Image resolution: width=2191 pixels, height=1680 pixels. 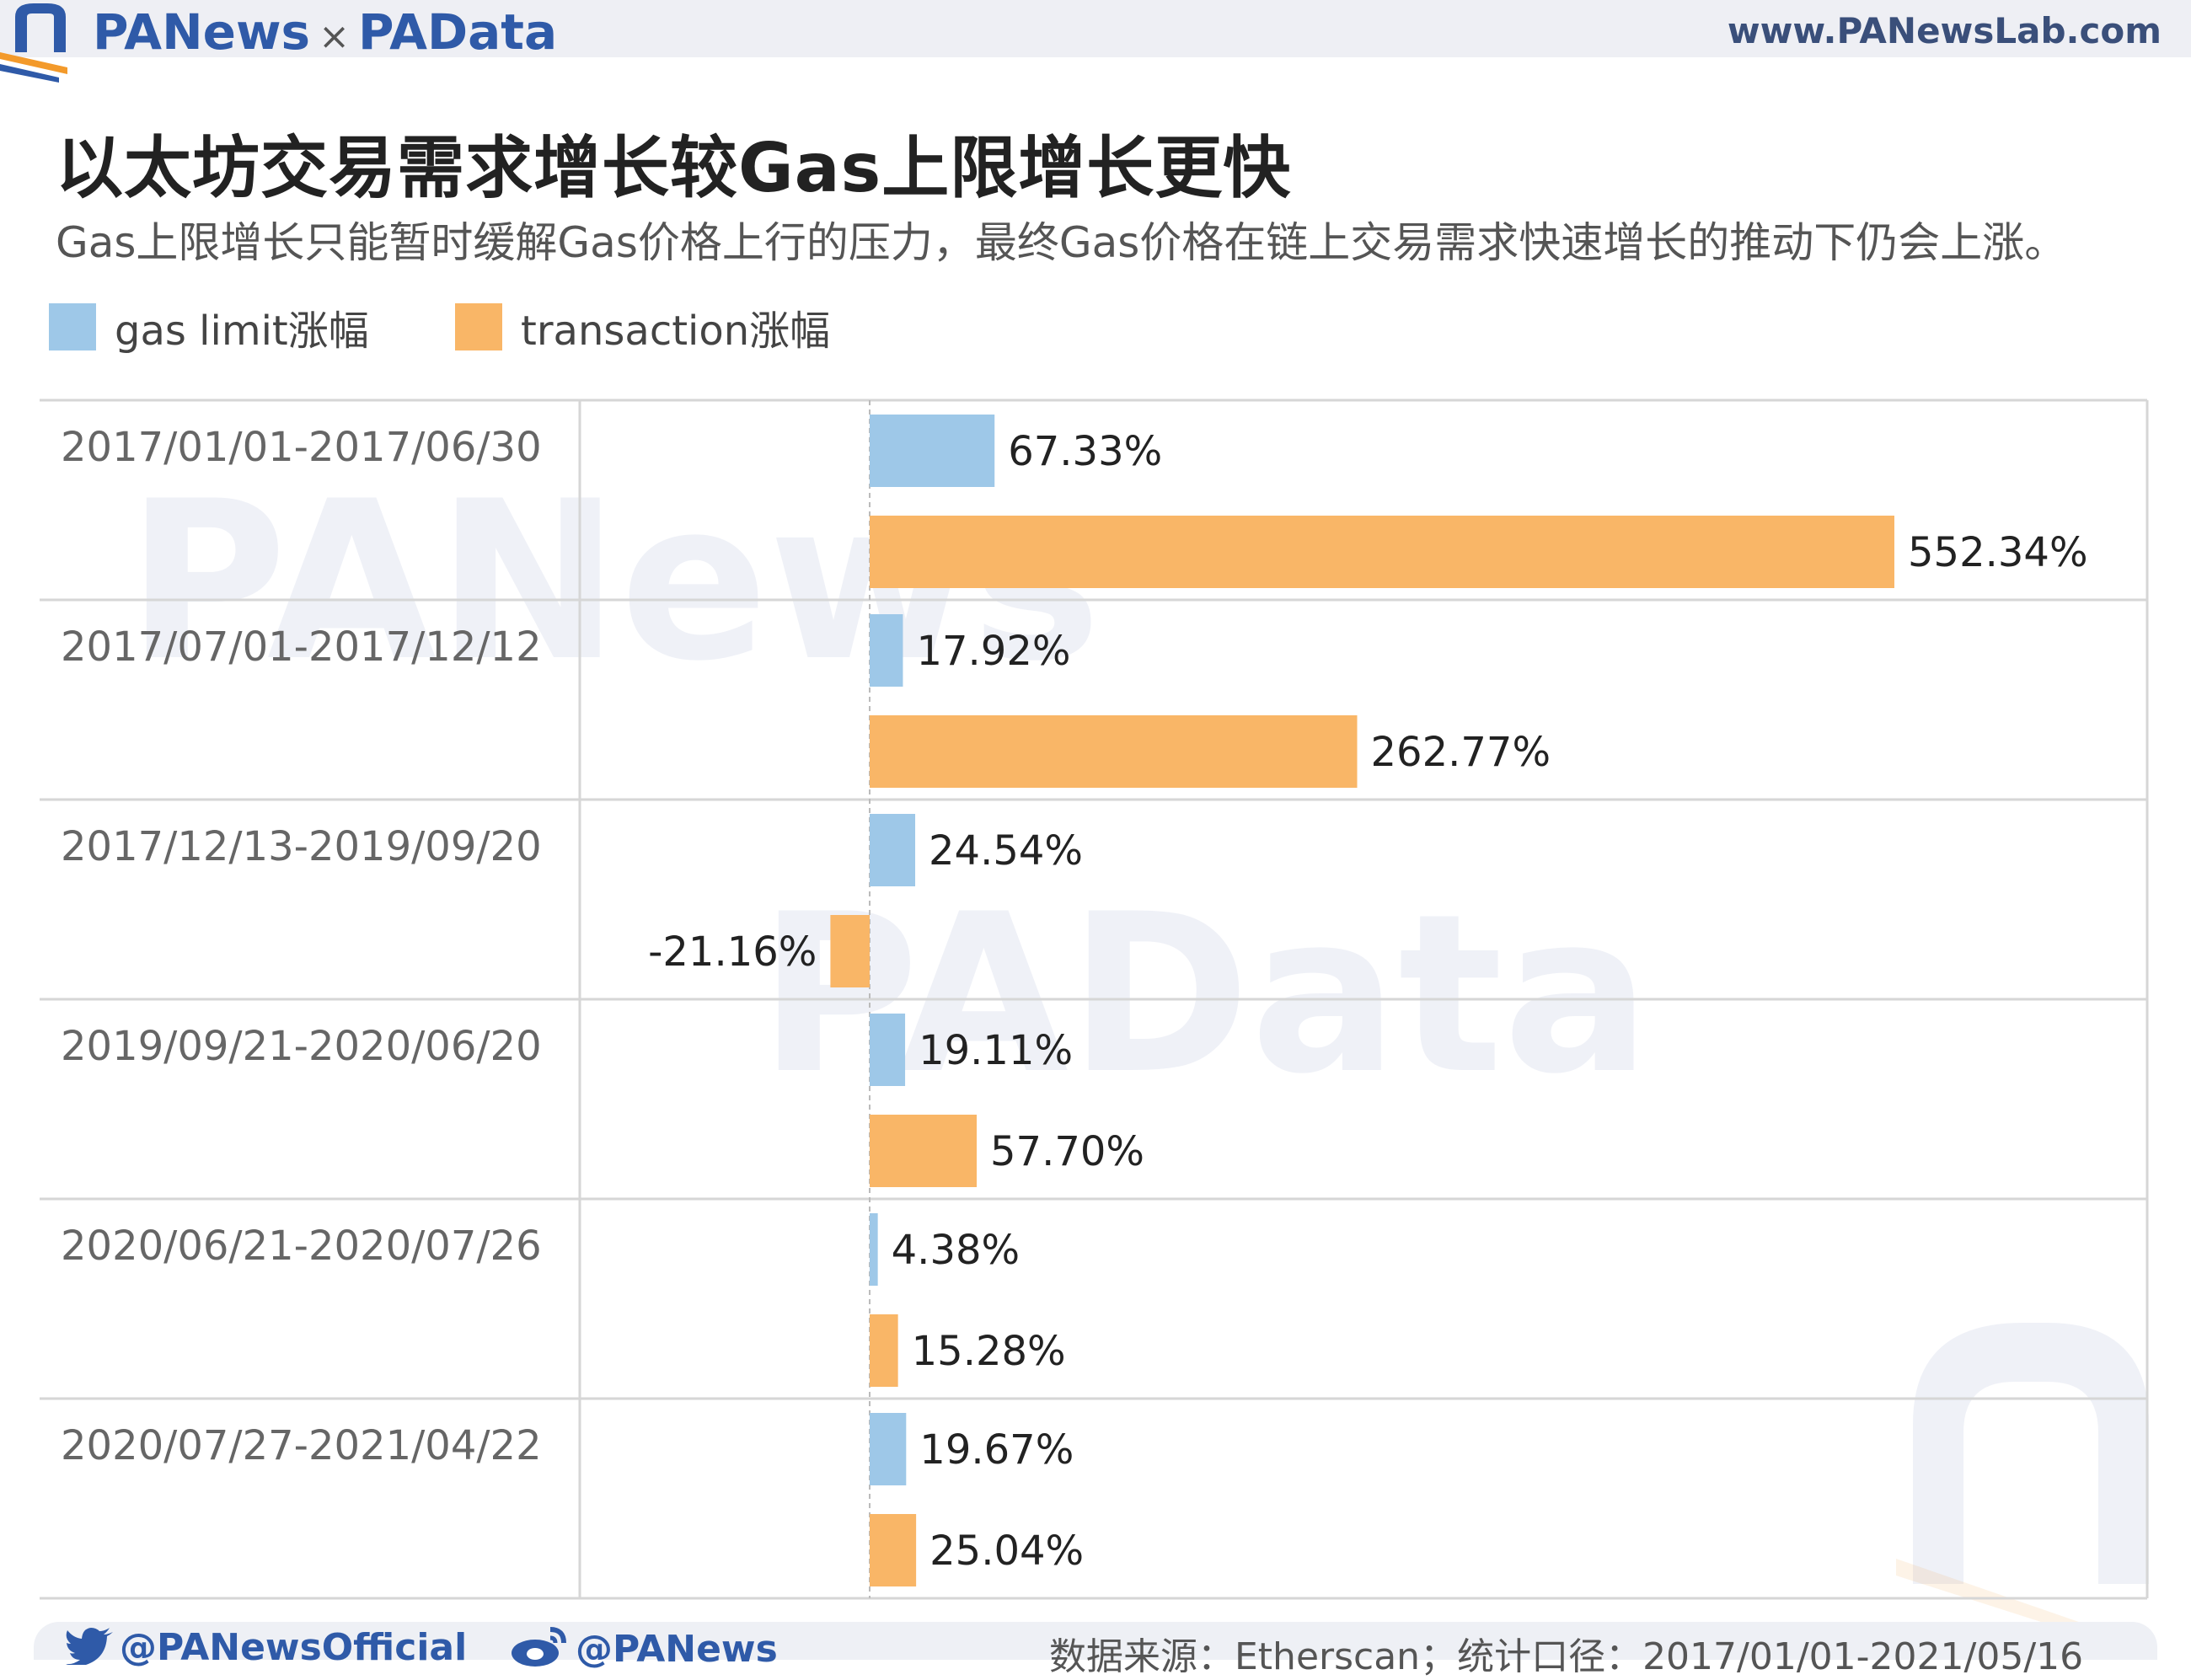 What do you see at coordinates (539, 1647) in the screenshot?
I see `weibo-icon` at bounding box center [539, 1647].